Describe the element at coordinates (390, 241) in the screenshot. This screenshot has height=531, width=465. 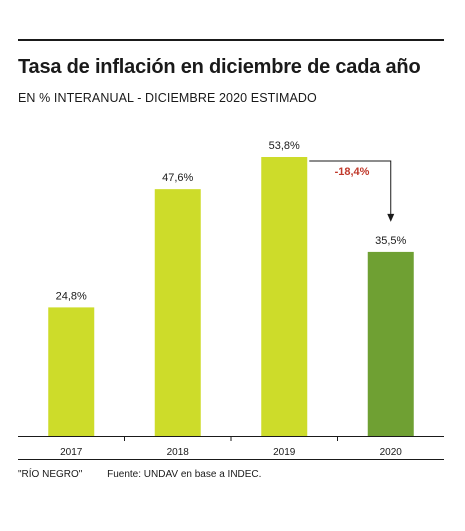
I see `data-label-2020: 35,5%` at that location.